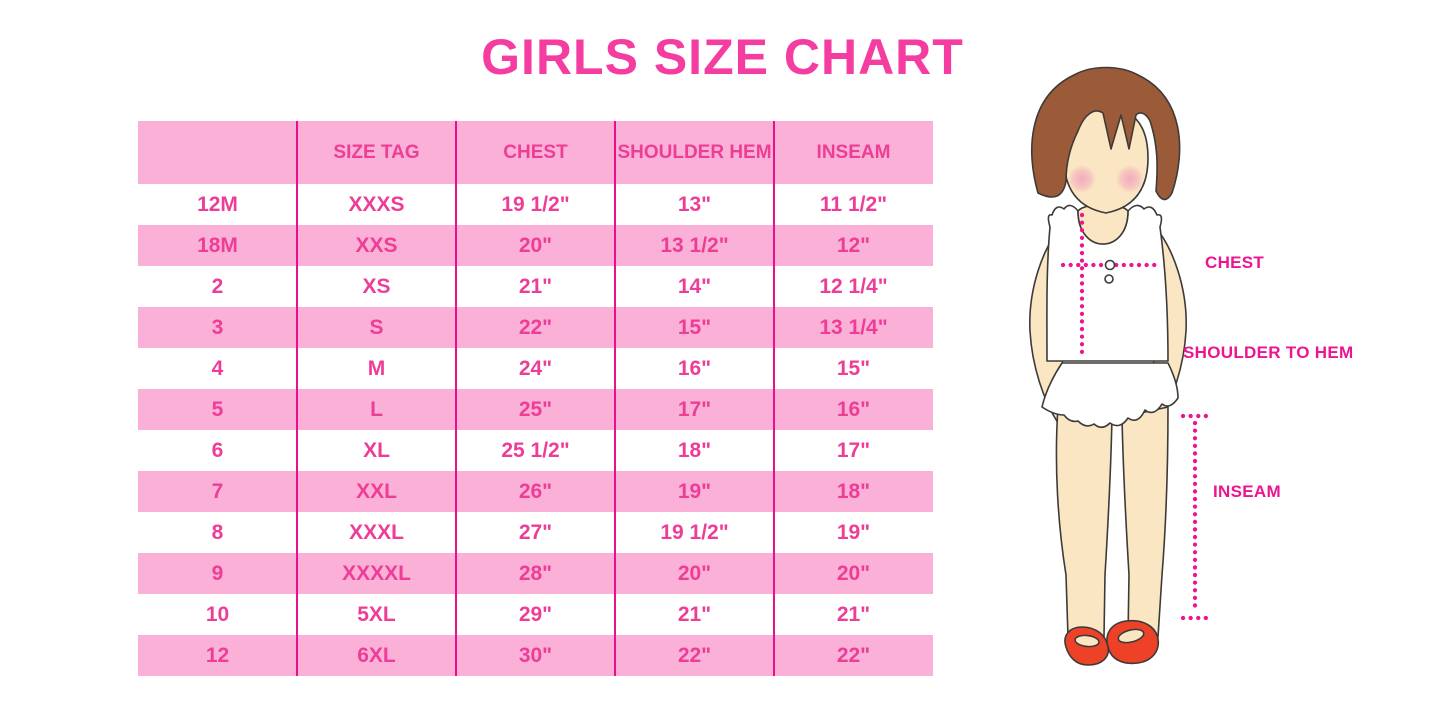 The height and width of the screenshot is (723, 1445). Describe the element at coordinates (853, 327) in the screenshot. I see `table-cell: 13 1/4"` at that location.